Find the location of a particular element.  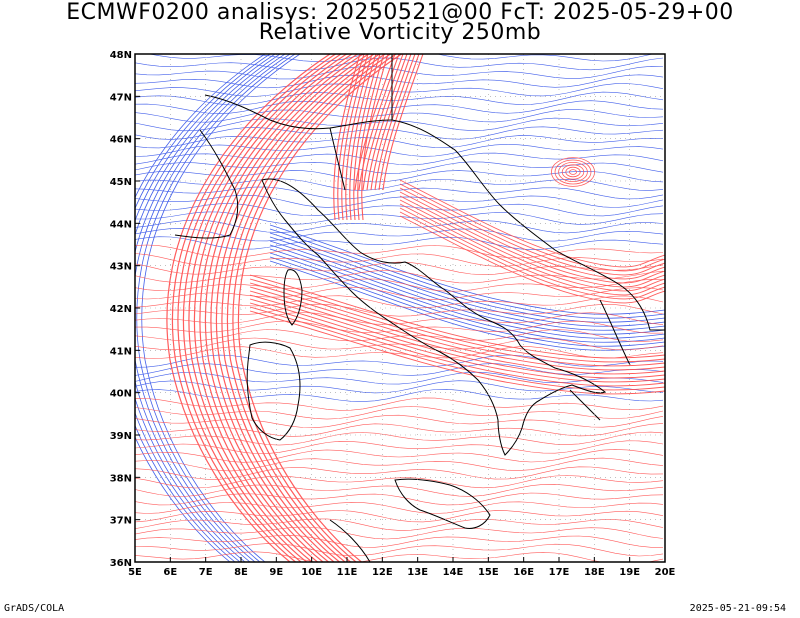

lon-label: 10E is located at coordinates (311, 572).